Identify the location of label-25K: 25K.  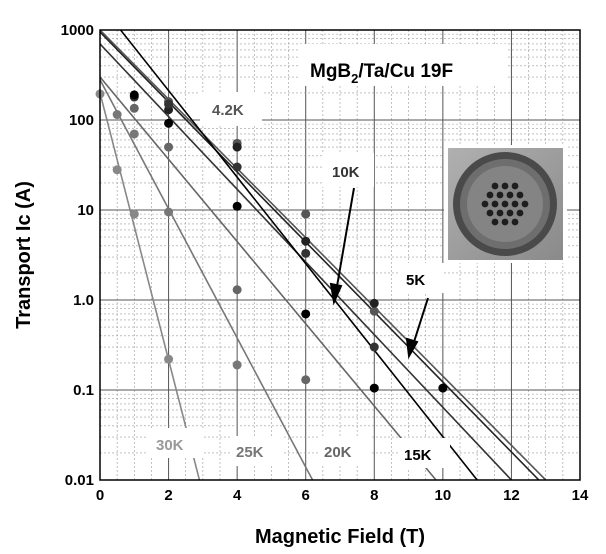
(250, 452).